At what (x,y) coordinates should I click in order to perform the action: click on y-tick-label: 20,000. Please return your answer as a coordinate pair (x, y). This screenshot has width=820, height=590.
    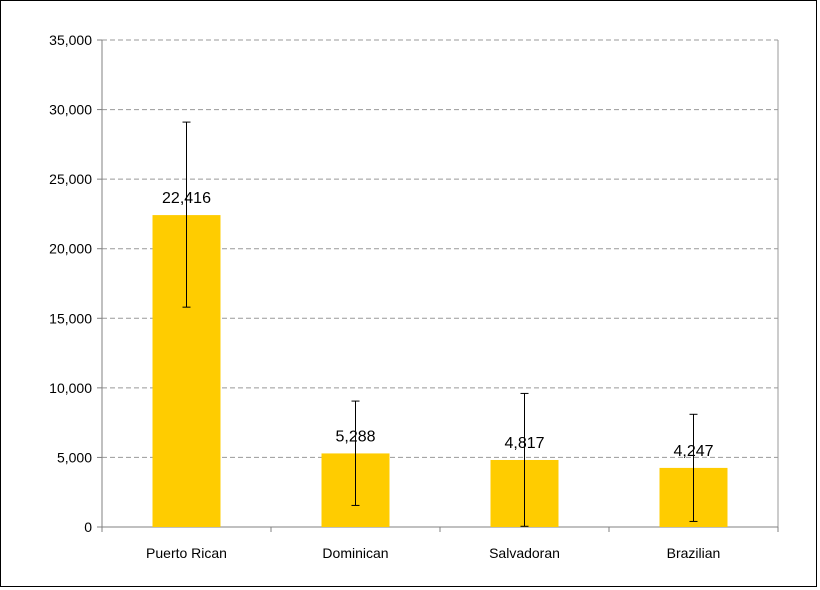
    Looking at the image, I should click on (70, 249).